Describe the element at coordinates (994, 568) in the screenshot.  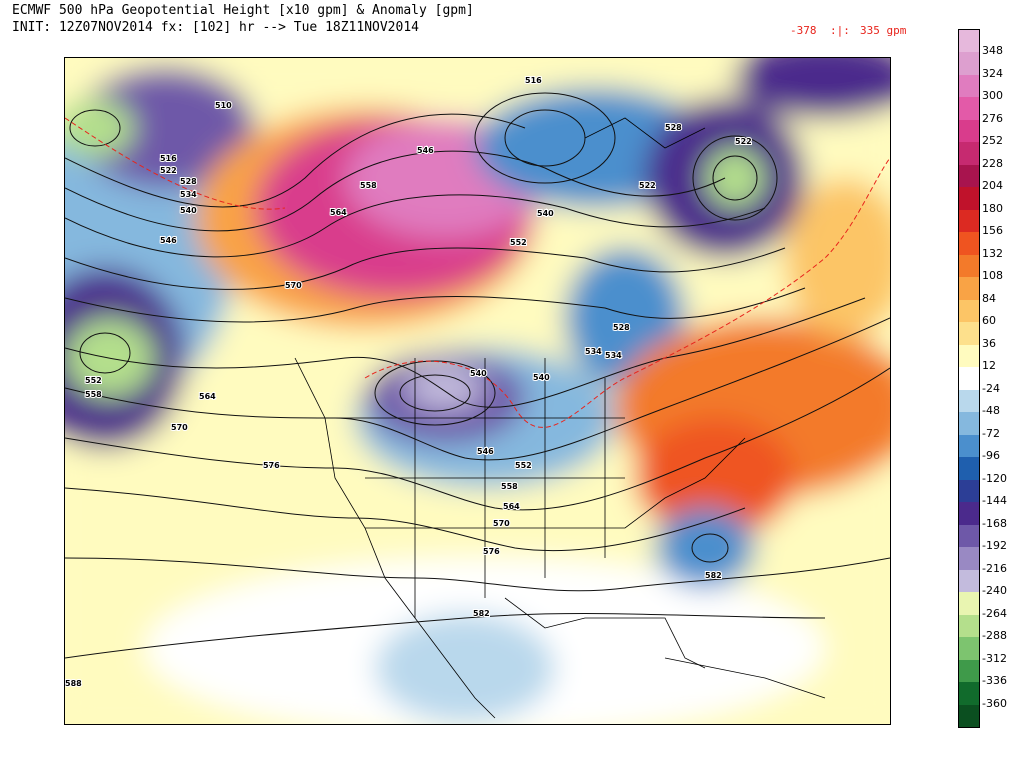
I see `colorbar-tick-label: -216` at that location.